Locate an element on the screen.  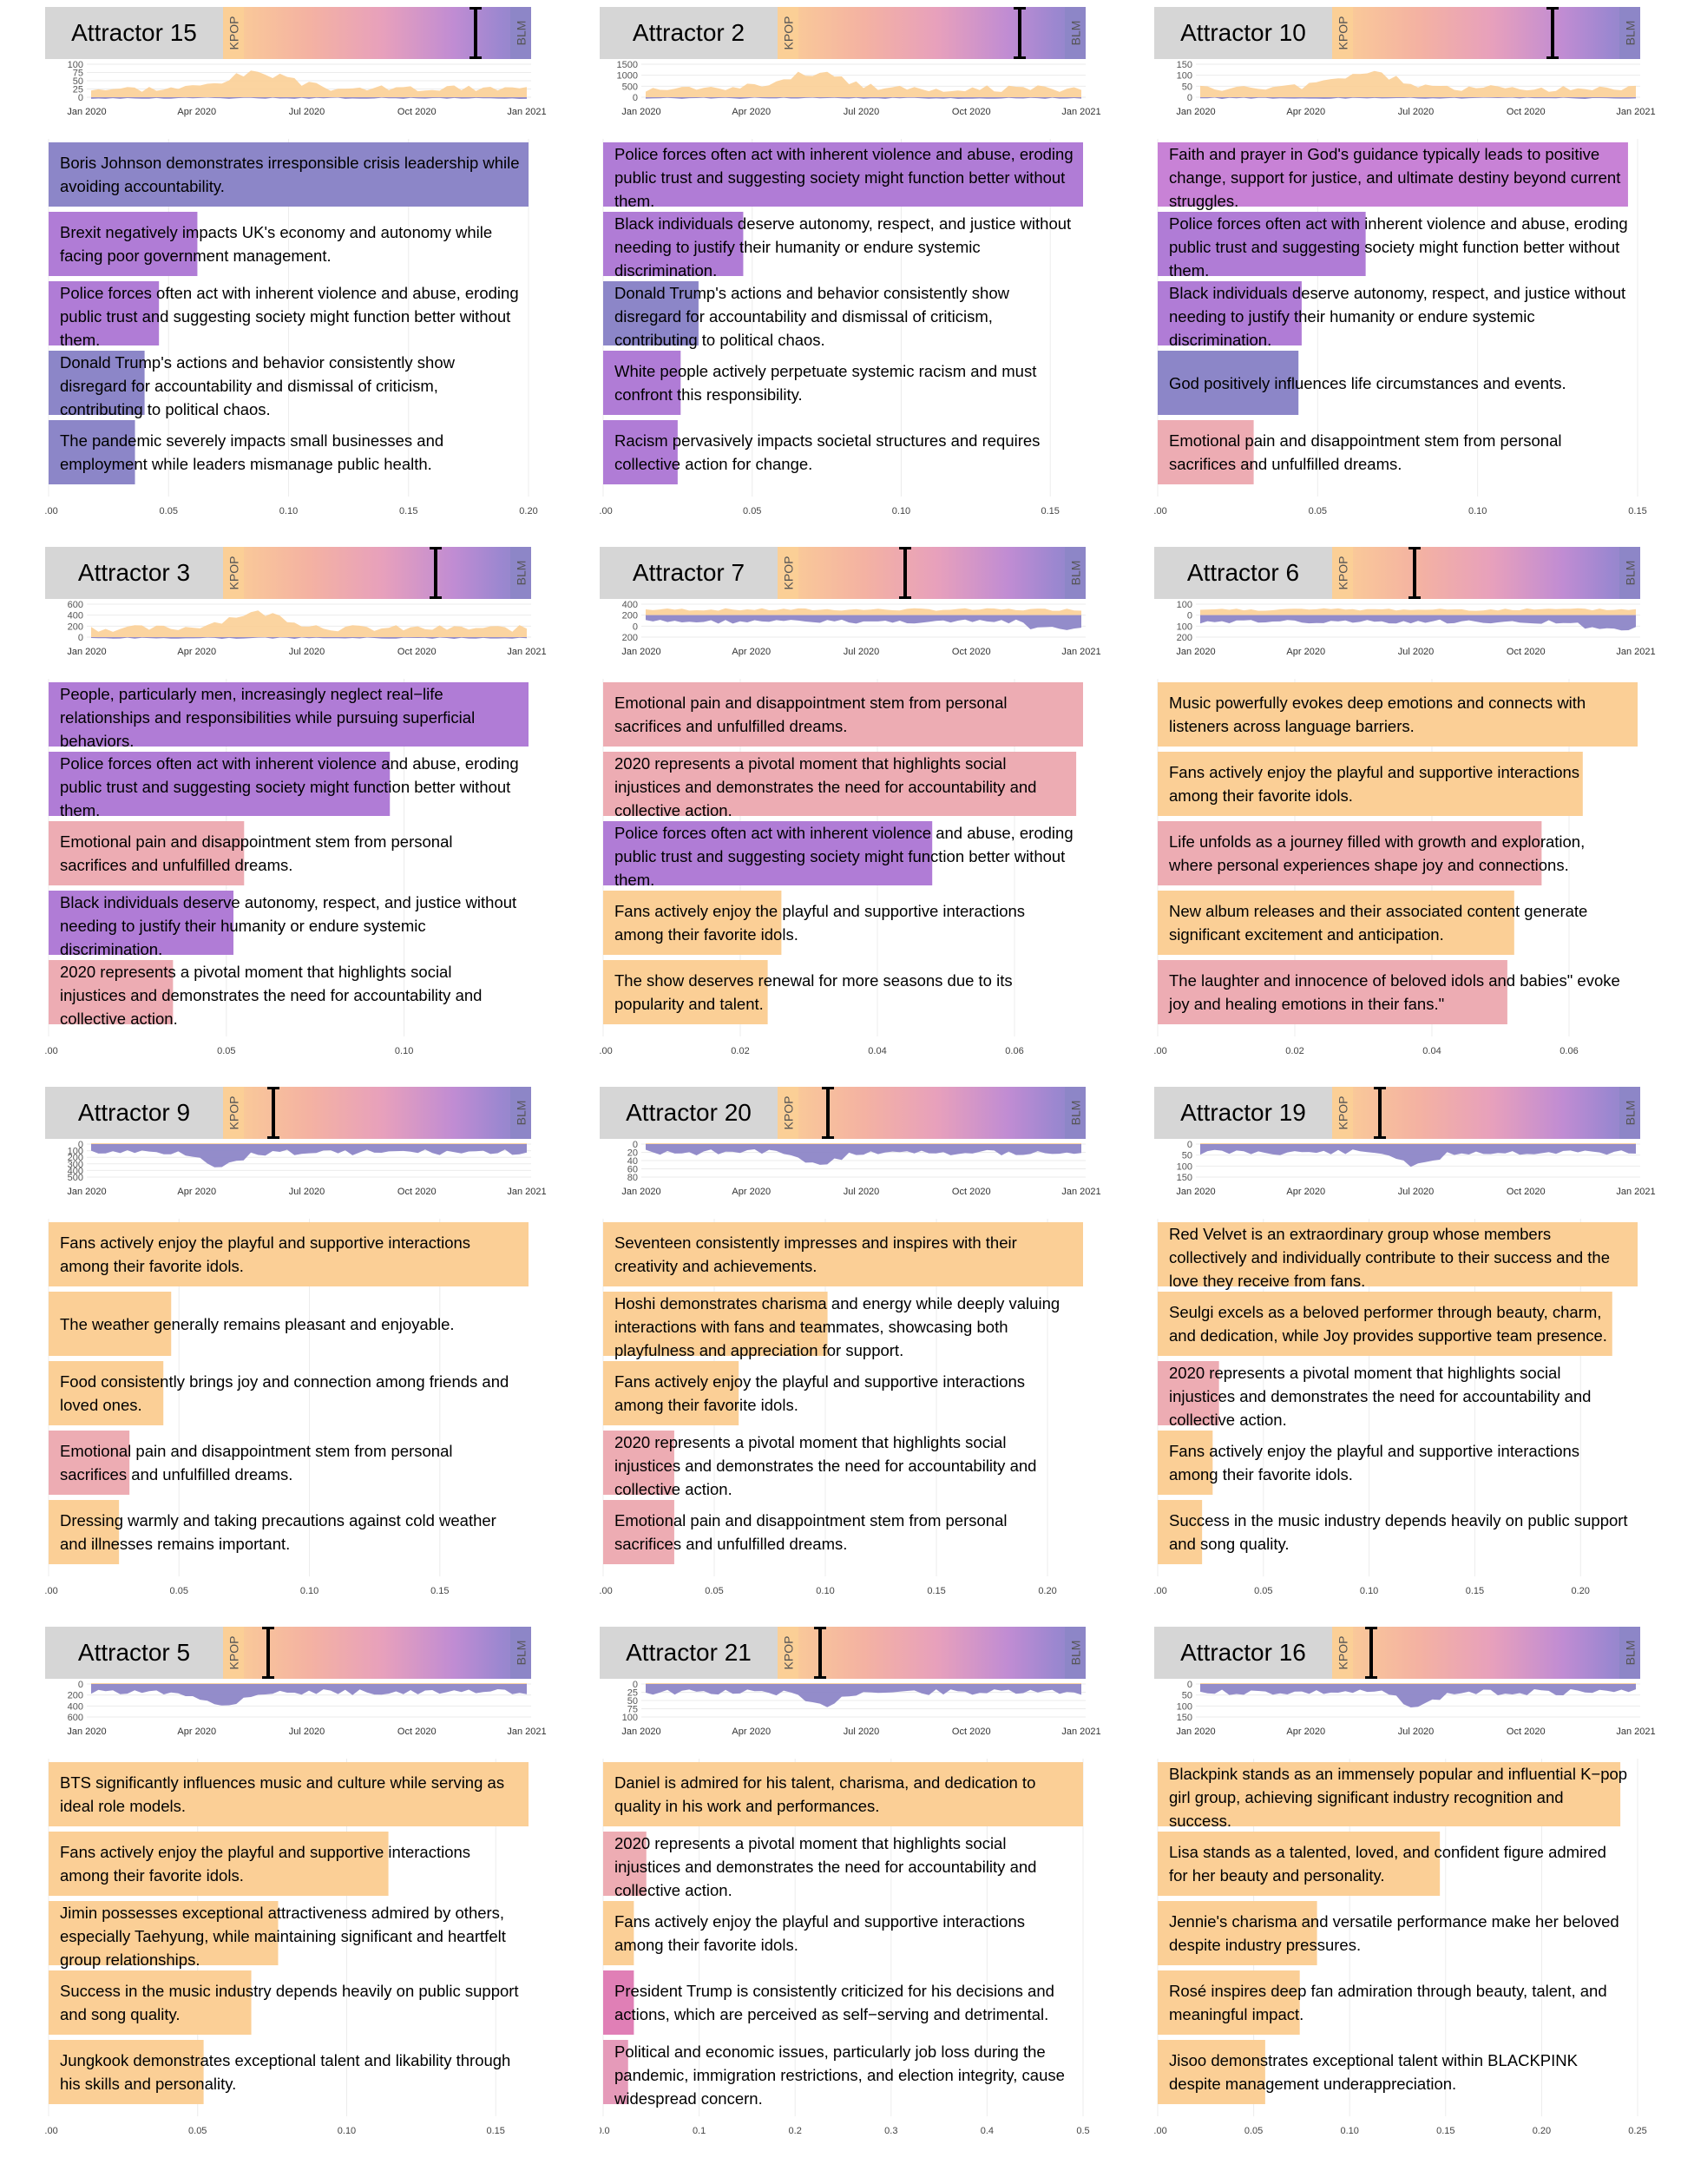
attractor-header: Attractor 2 KPOP BLM is located at coordinates (843, 33).